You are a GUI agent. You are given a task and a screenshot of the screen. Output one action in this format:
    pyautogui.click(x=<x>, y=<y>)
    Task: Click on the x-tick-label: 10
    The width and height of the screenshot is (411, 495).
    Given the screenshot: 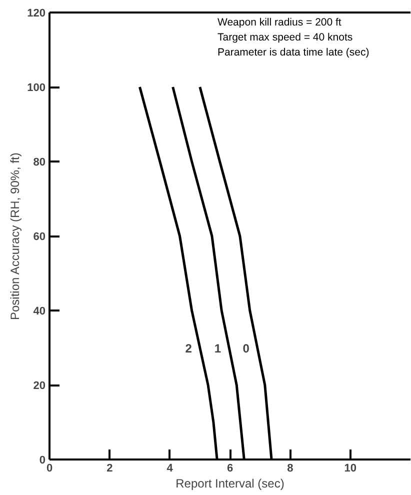 What is the action you would take?
    pyautogui.click(x=350, y=468)
    